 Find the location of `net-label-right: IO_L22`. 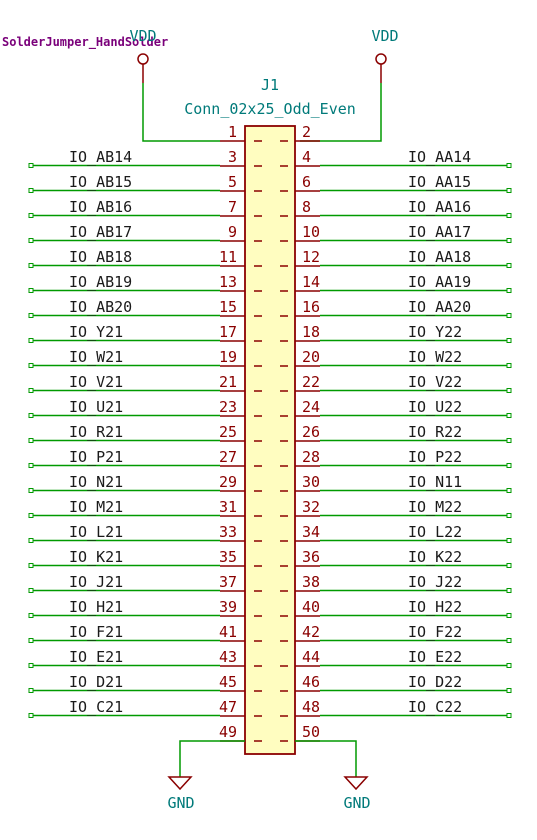

net-label-right: IO_L22 is located at coordinates (435, 532).